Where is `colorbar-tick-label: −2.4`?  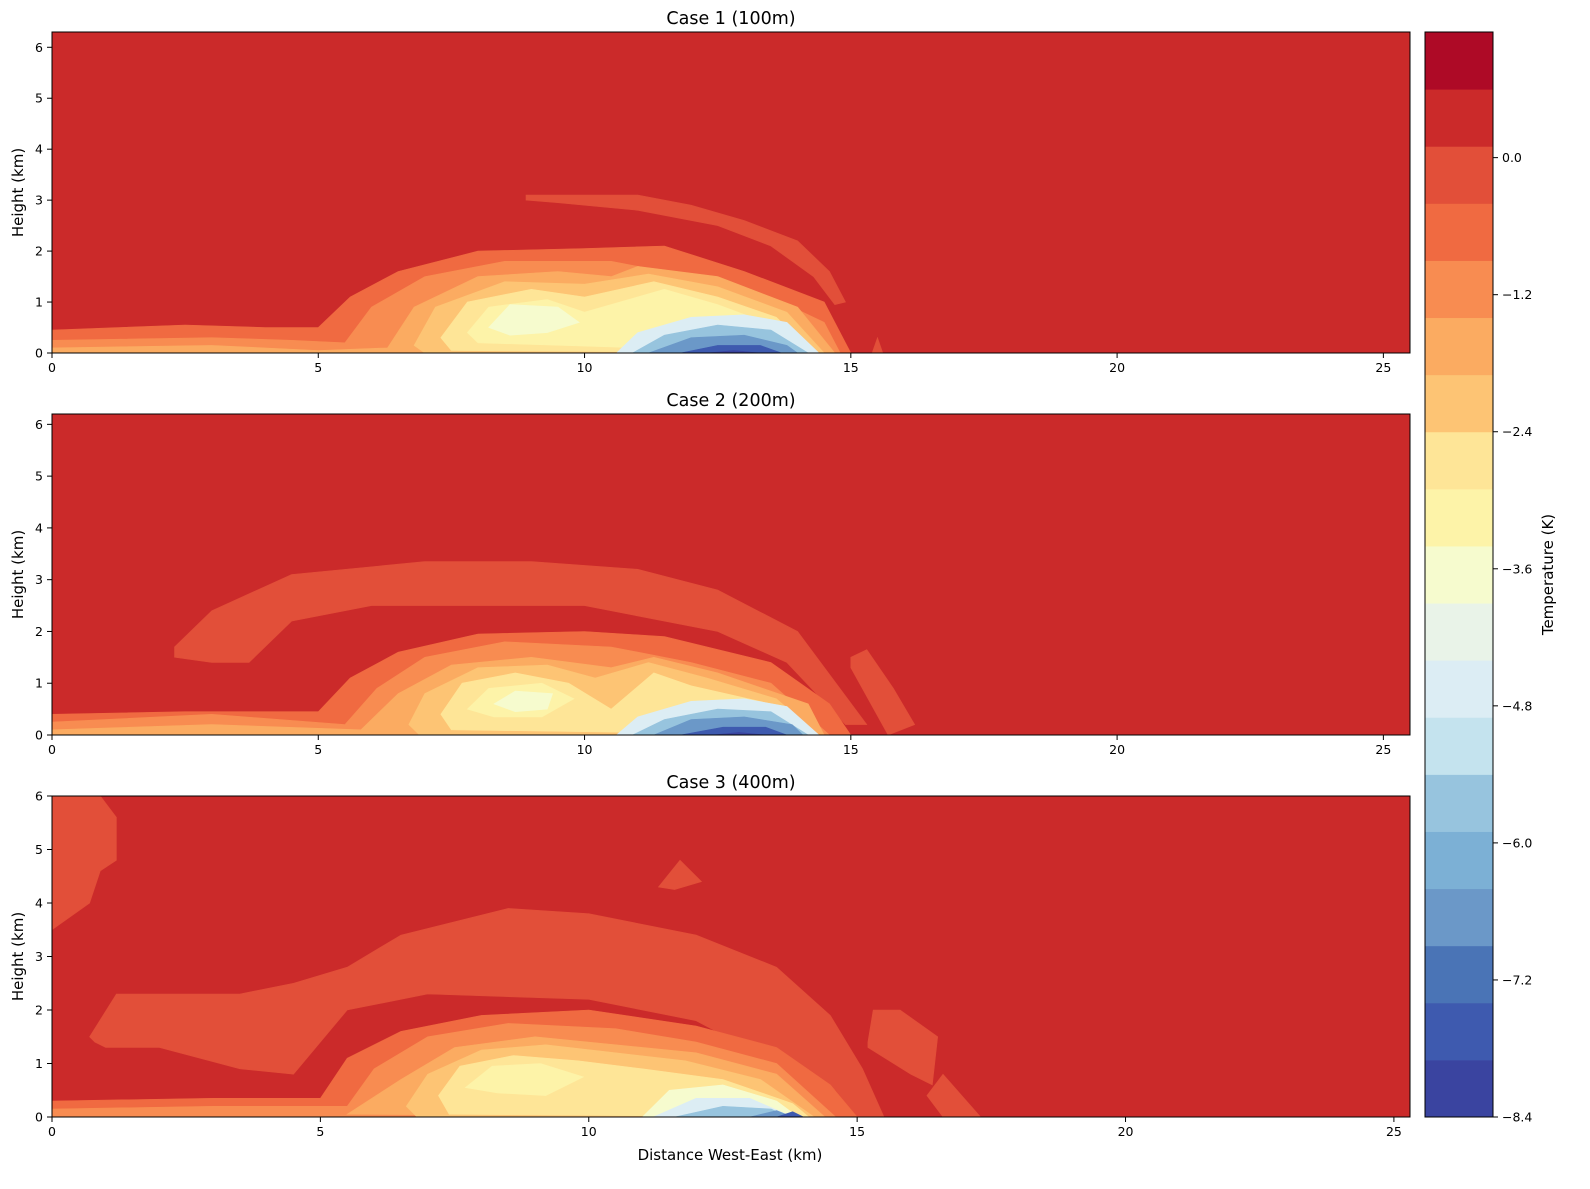
colorbar-tick-label: −2.4 is located at coordinates (1517, 431).